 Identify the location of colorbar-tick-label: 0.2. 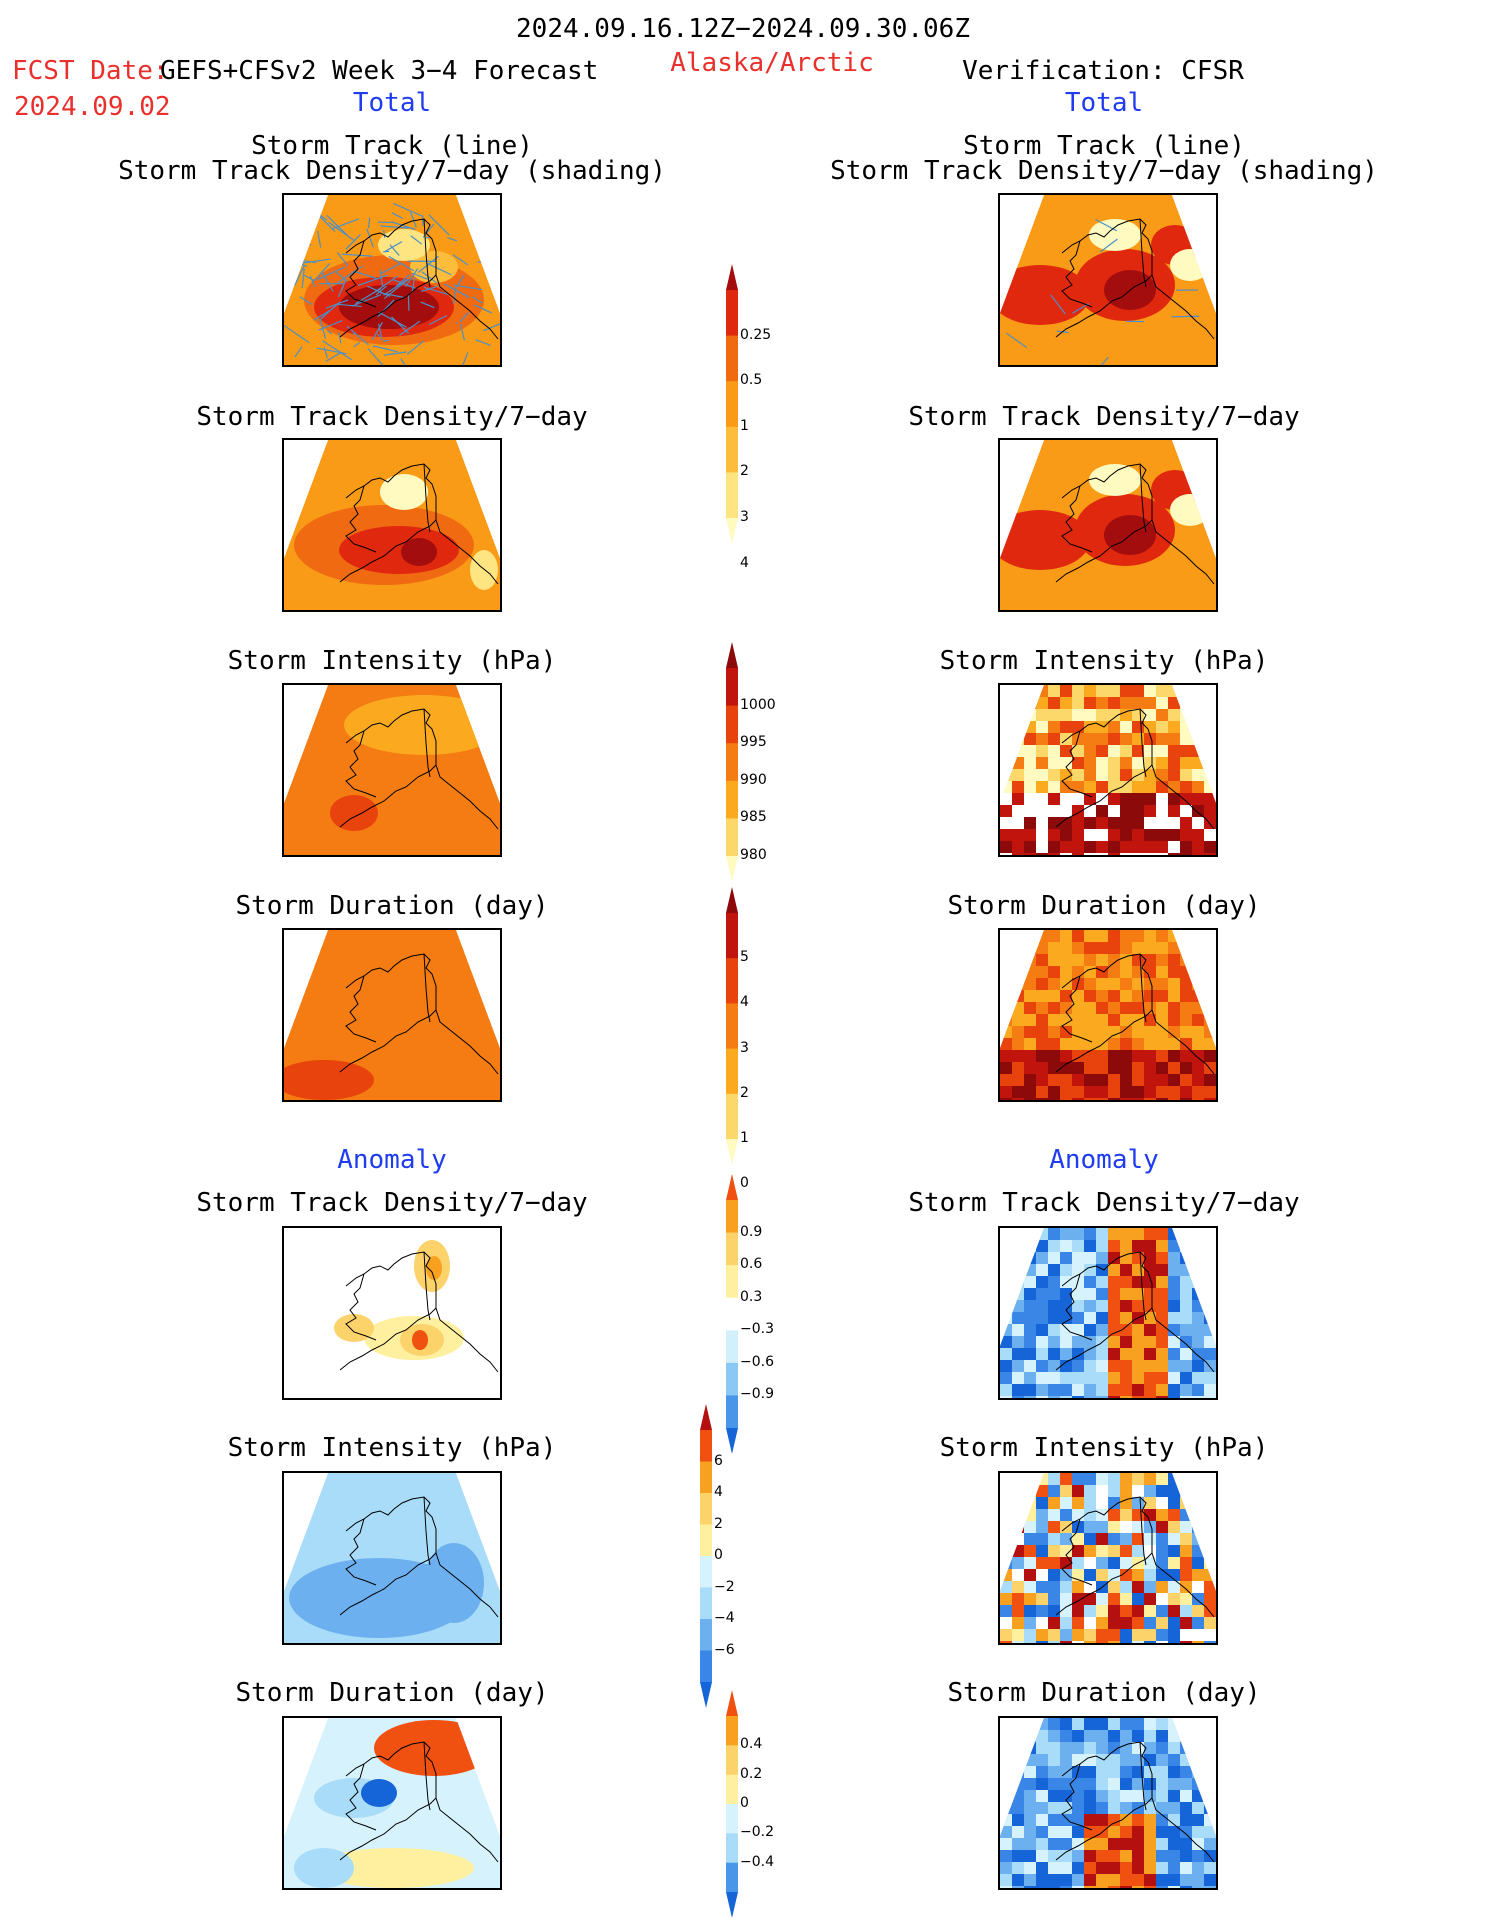
(751, 1773).